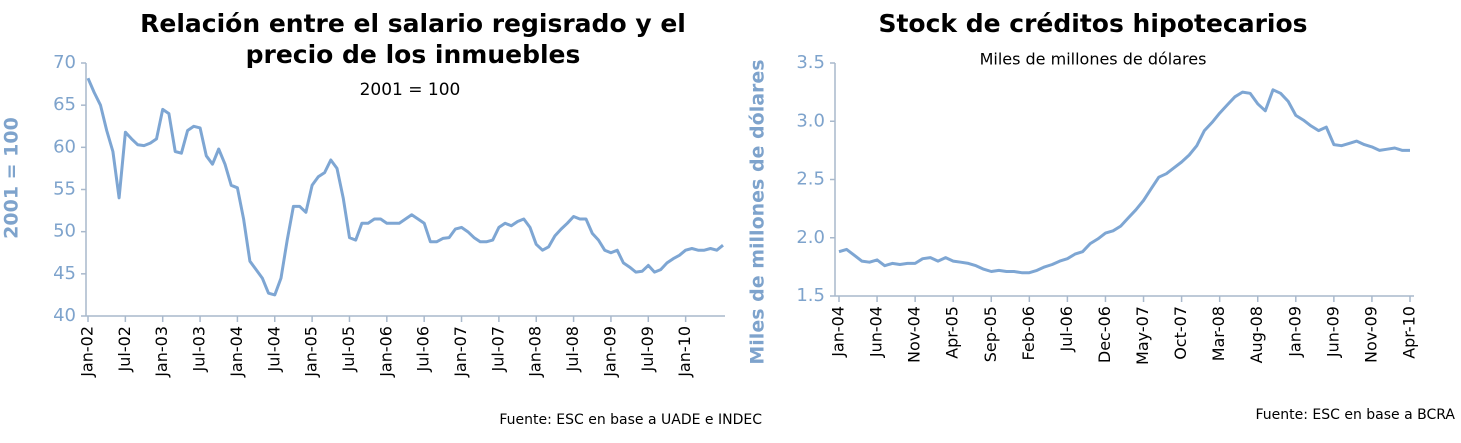 This screenshot has width=1461, height=443. What do you see at coordinates (876, 332) in the screenshot?
I see `x-tick-label: Jun-04` at bounding box center [876, 332].